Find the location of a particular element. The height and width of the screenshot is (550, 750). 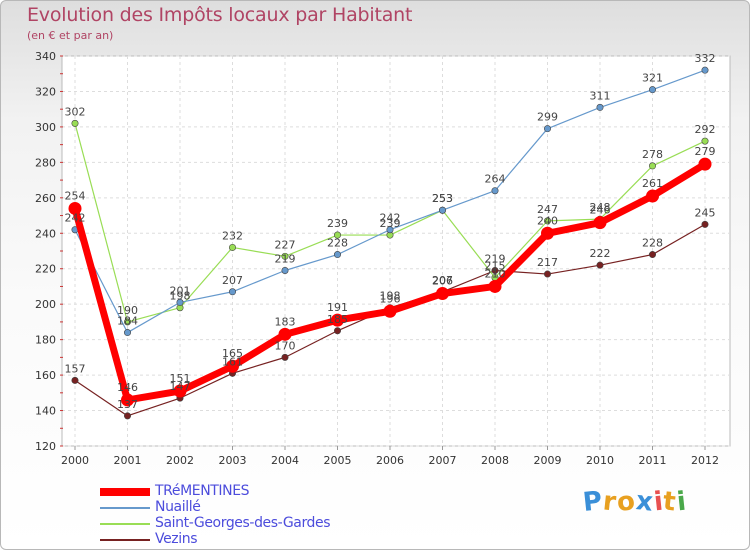

y-tick-label: 320 is located at coordinates (45, 91).